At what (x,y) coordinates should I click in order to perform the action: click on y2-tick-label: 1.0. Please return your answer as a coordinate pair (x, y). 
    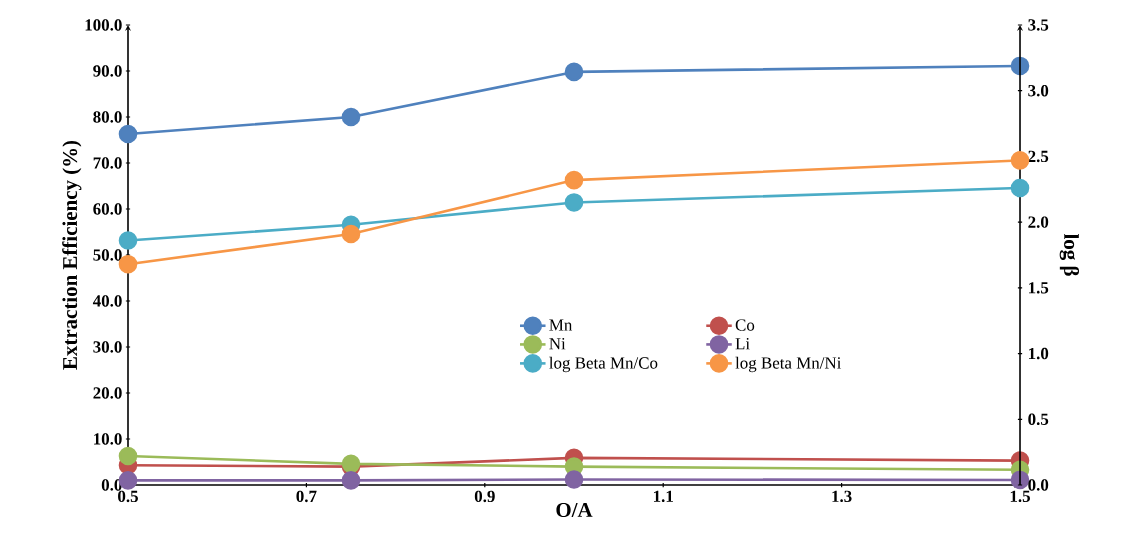
    Looking at the image, I should click on (1039, 353).